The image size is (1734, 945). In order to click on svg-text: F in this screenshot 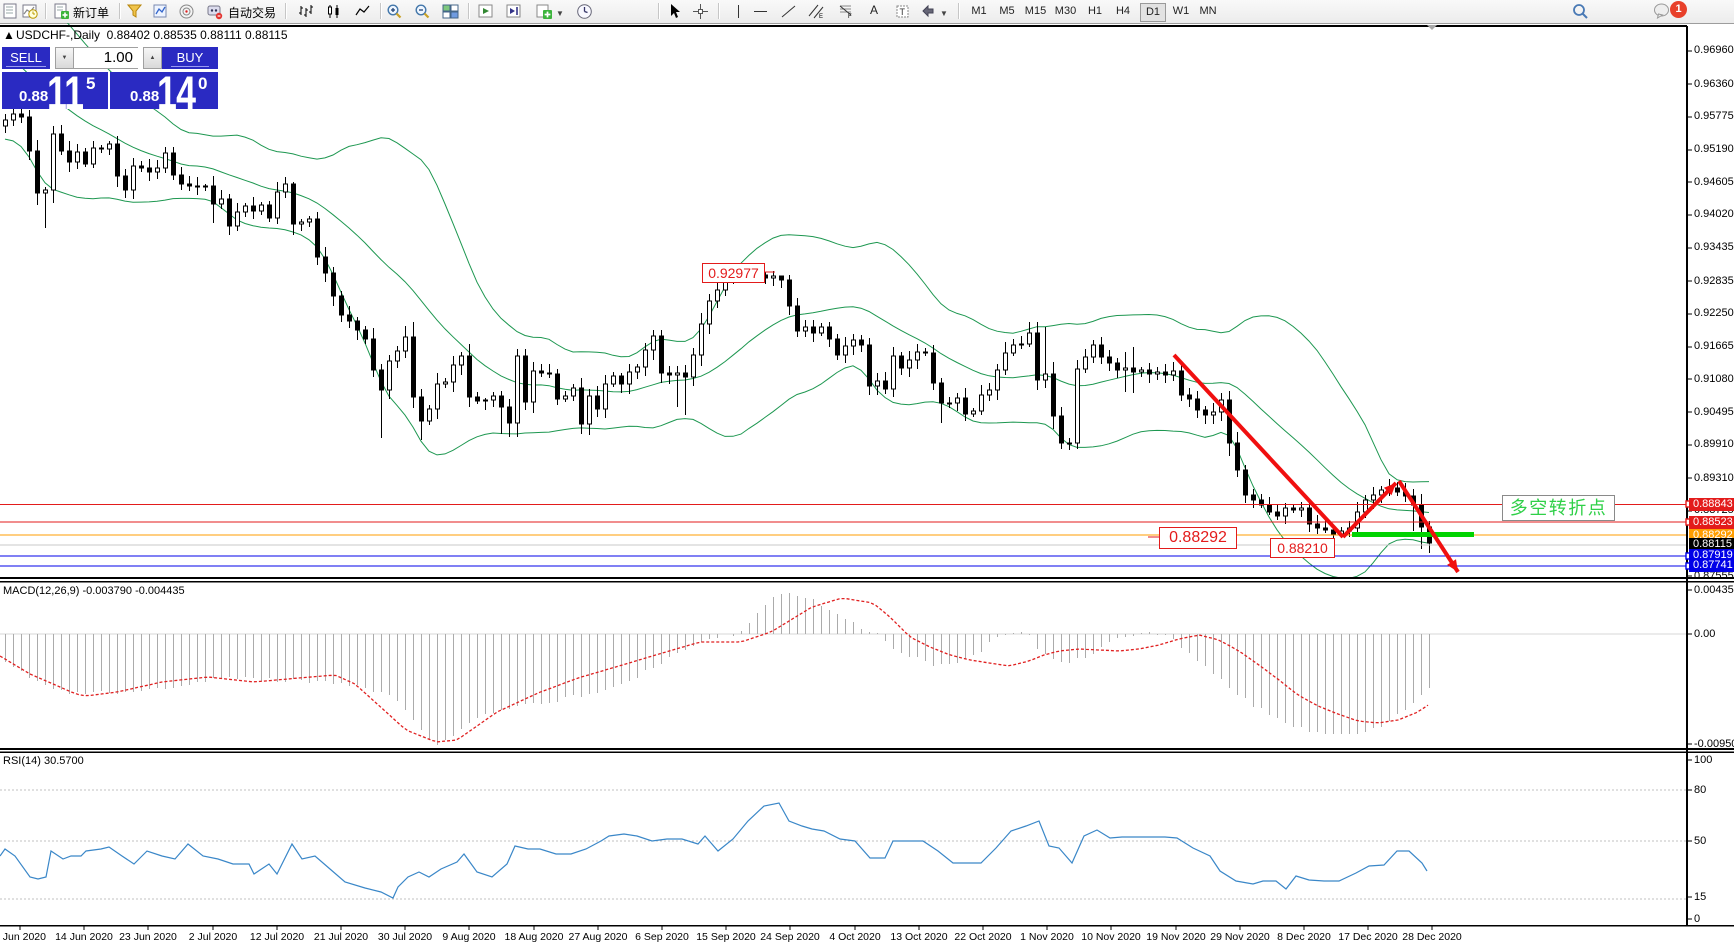, I will do `click(850, 17)`.